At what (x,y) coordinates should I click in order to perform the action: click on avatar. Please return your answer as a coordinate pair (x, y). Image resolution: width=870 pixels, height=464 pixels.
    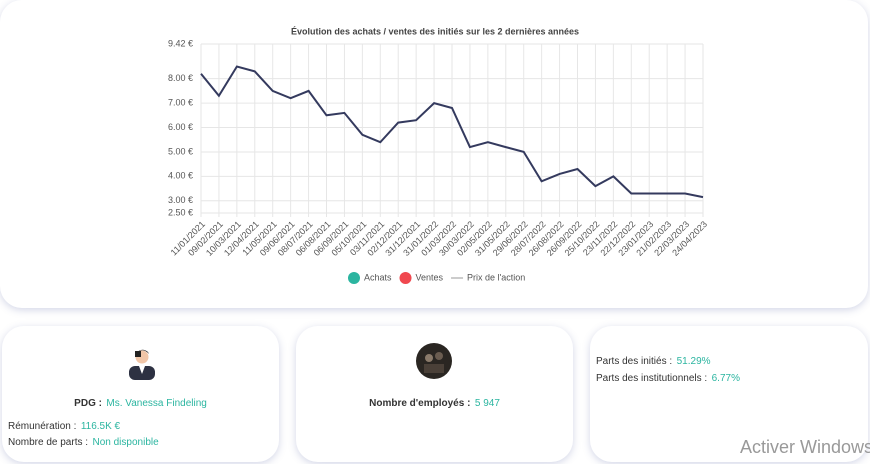
    Looking at the image, I should click on (142, 362).